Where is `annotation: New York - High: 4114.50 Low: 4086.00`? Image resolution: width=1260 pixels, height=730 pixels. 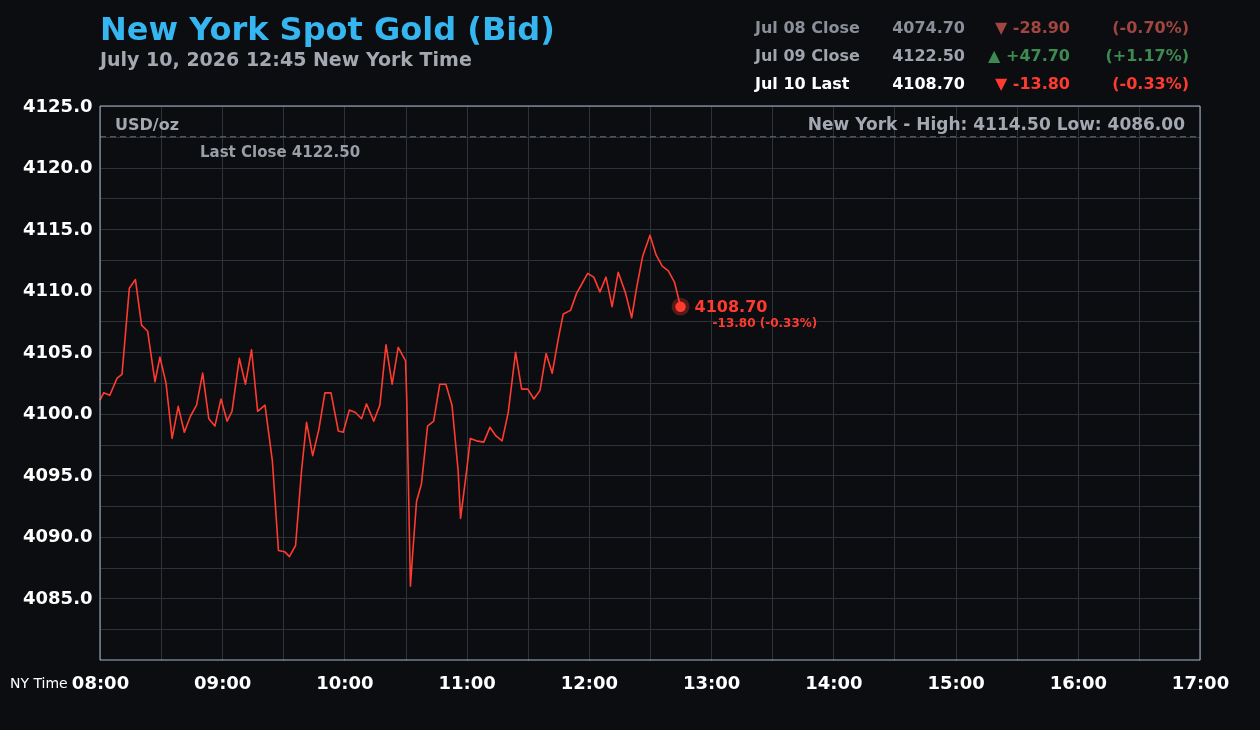 annotation: New York - High: 4114.50 Low: 4086.00 is located at coordinates (996, 124).